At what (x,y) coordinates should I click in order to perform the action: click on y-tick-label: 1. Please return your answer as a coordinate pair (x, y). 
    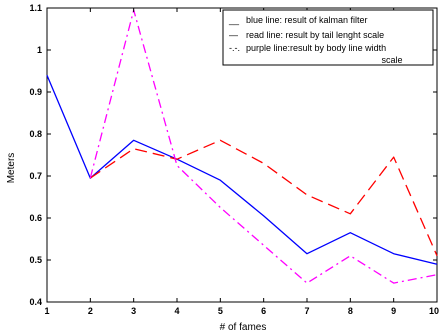
    Looking at the image, I should click on (39, 50).